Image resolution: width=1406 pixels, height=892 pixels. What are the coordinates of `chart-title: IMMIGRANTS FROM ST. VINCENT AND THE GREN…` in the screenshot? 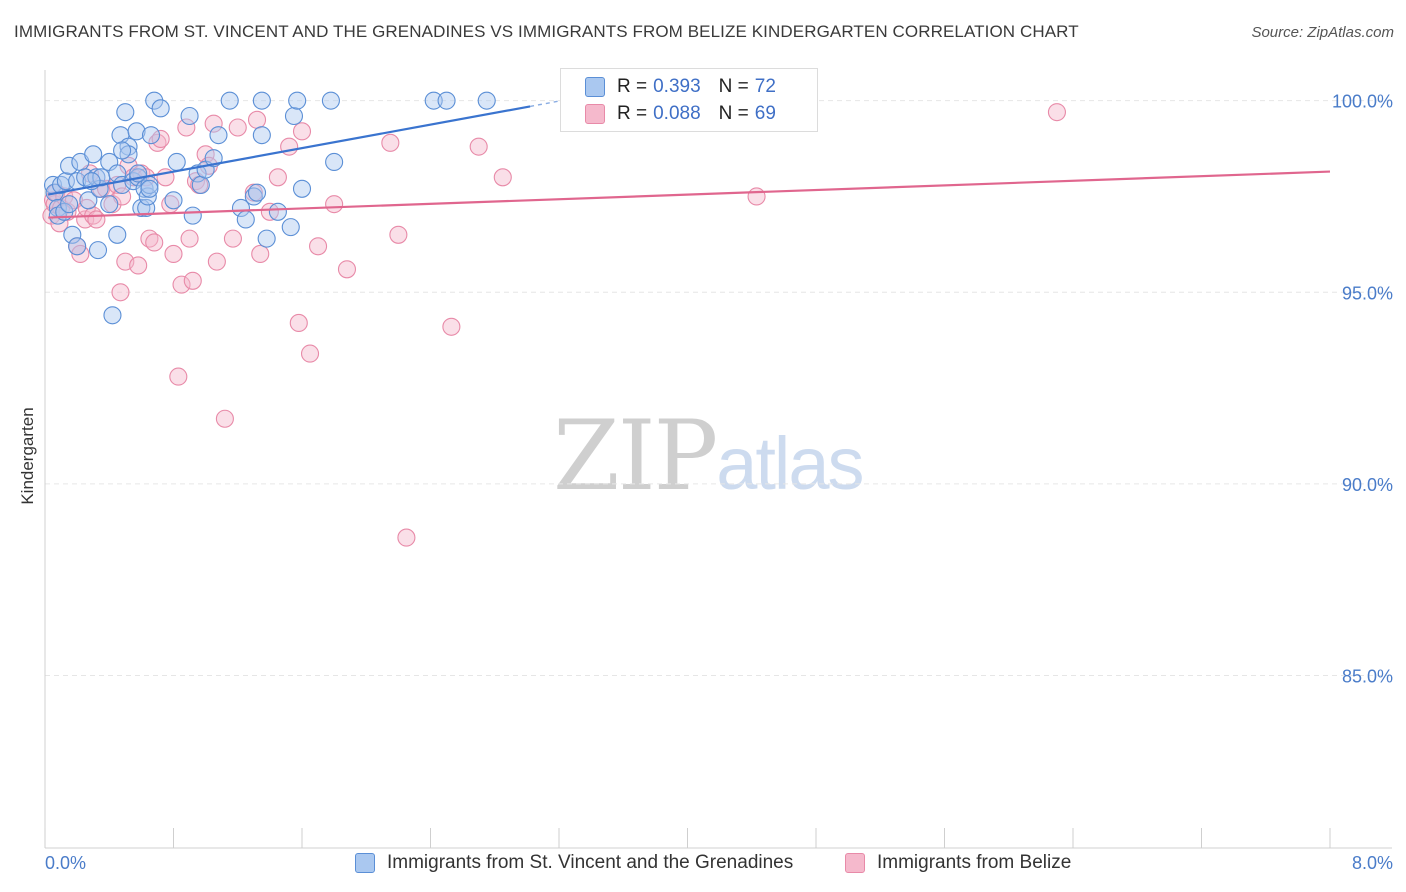 It's located at (546, 31).